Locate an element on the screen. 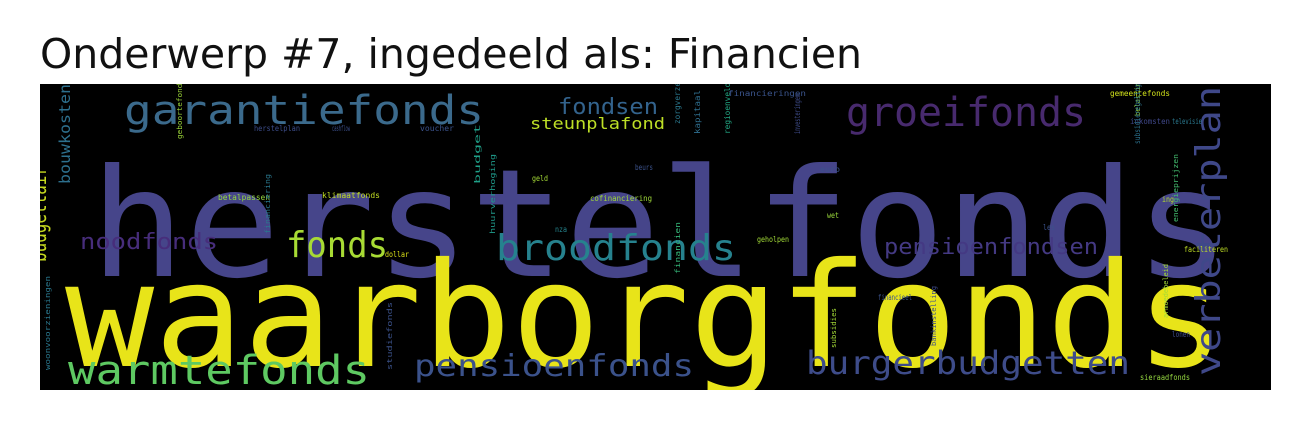 This screenshot has width=1312, height=431. word-televisie: televisie is located at coordinates (1187, 121).